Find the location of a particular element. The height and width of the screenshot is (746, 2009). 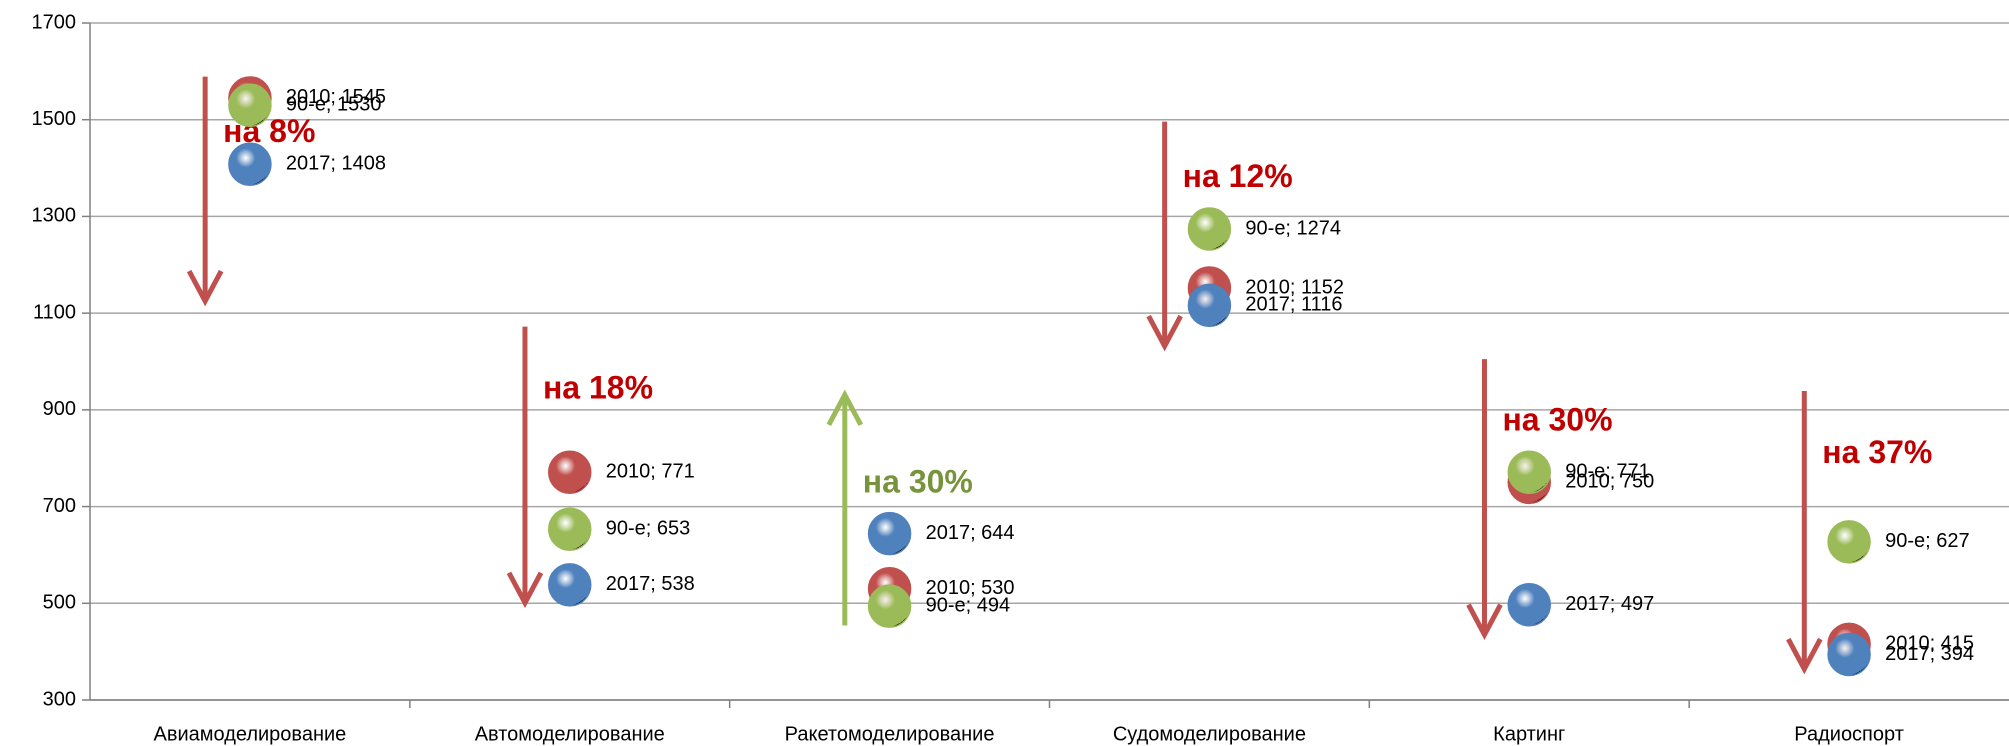

data-label: 2010; 415 is located at coordinates (1929, 644).